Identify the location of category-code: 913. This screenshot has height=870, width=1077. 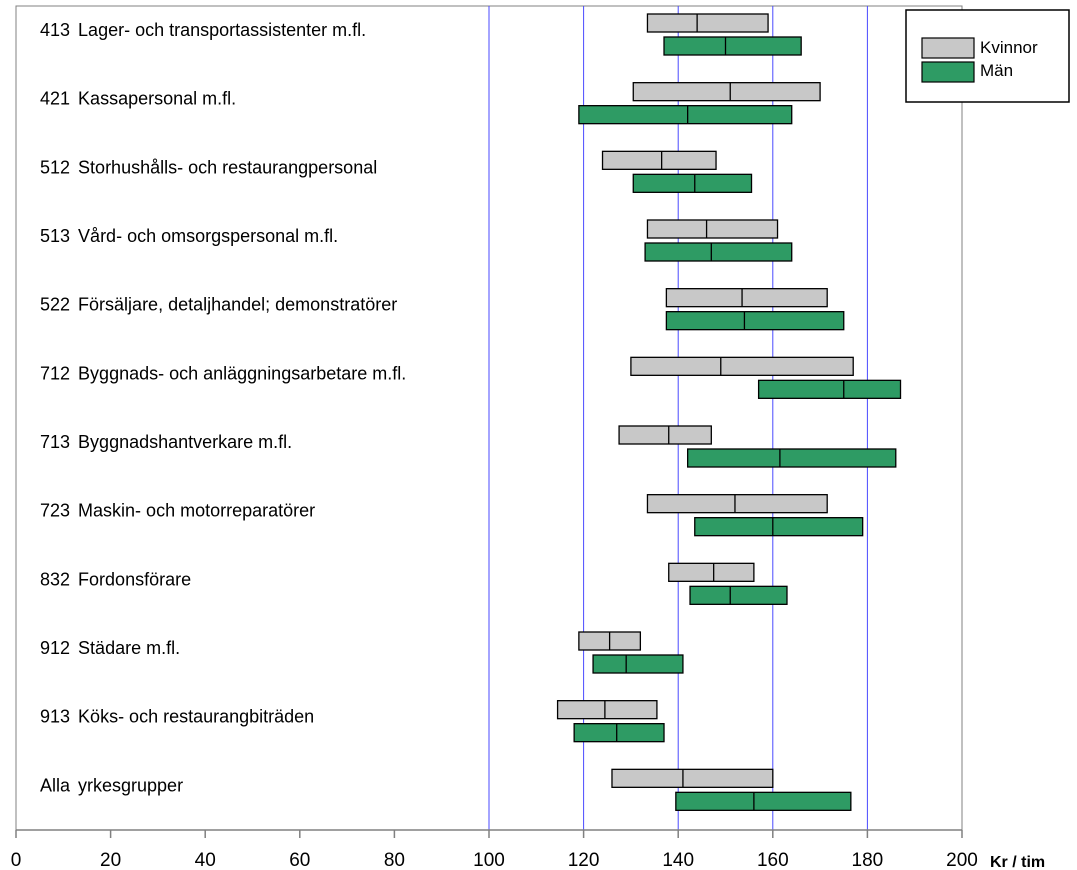
(55, 717).